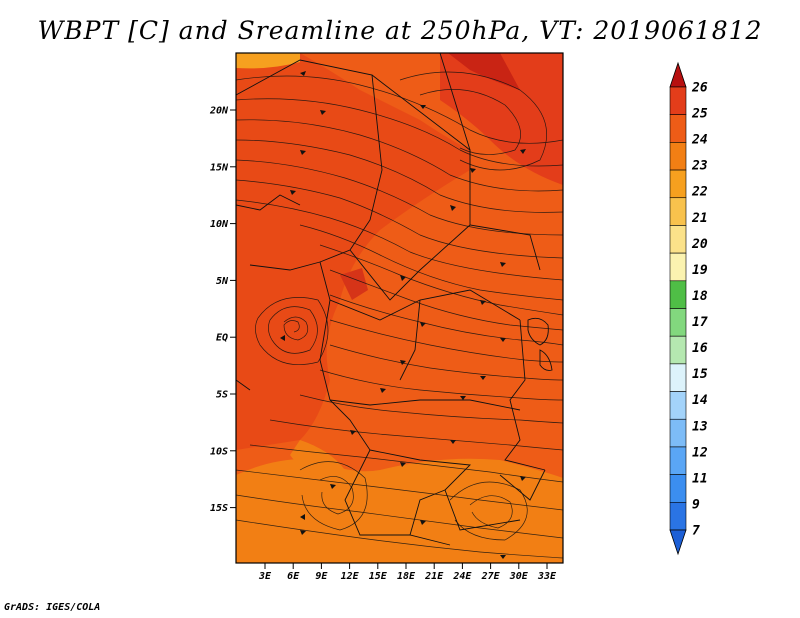 The width and height of the screenshot is (800, 618). Describe the element at coordinates (52, 607) in the screenshot. I see `grads-credit: GrADS: IGES/COLA` at that location.